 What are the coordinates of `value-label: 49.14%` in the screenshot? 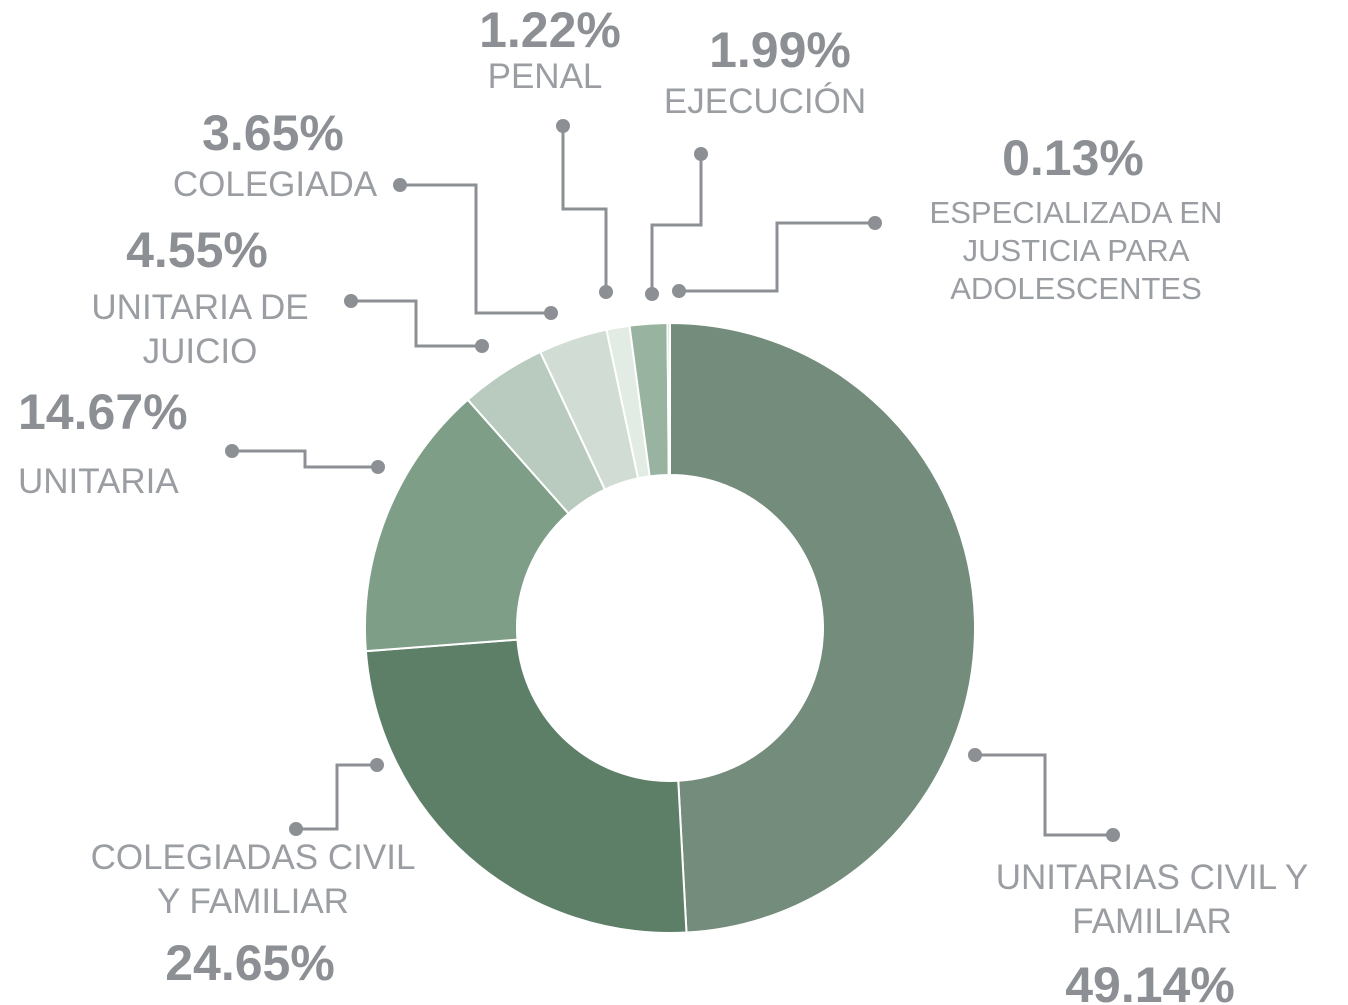 It's located at (1150, 981).